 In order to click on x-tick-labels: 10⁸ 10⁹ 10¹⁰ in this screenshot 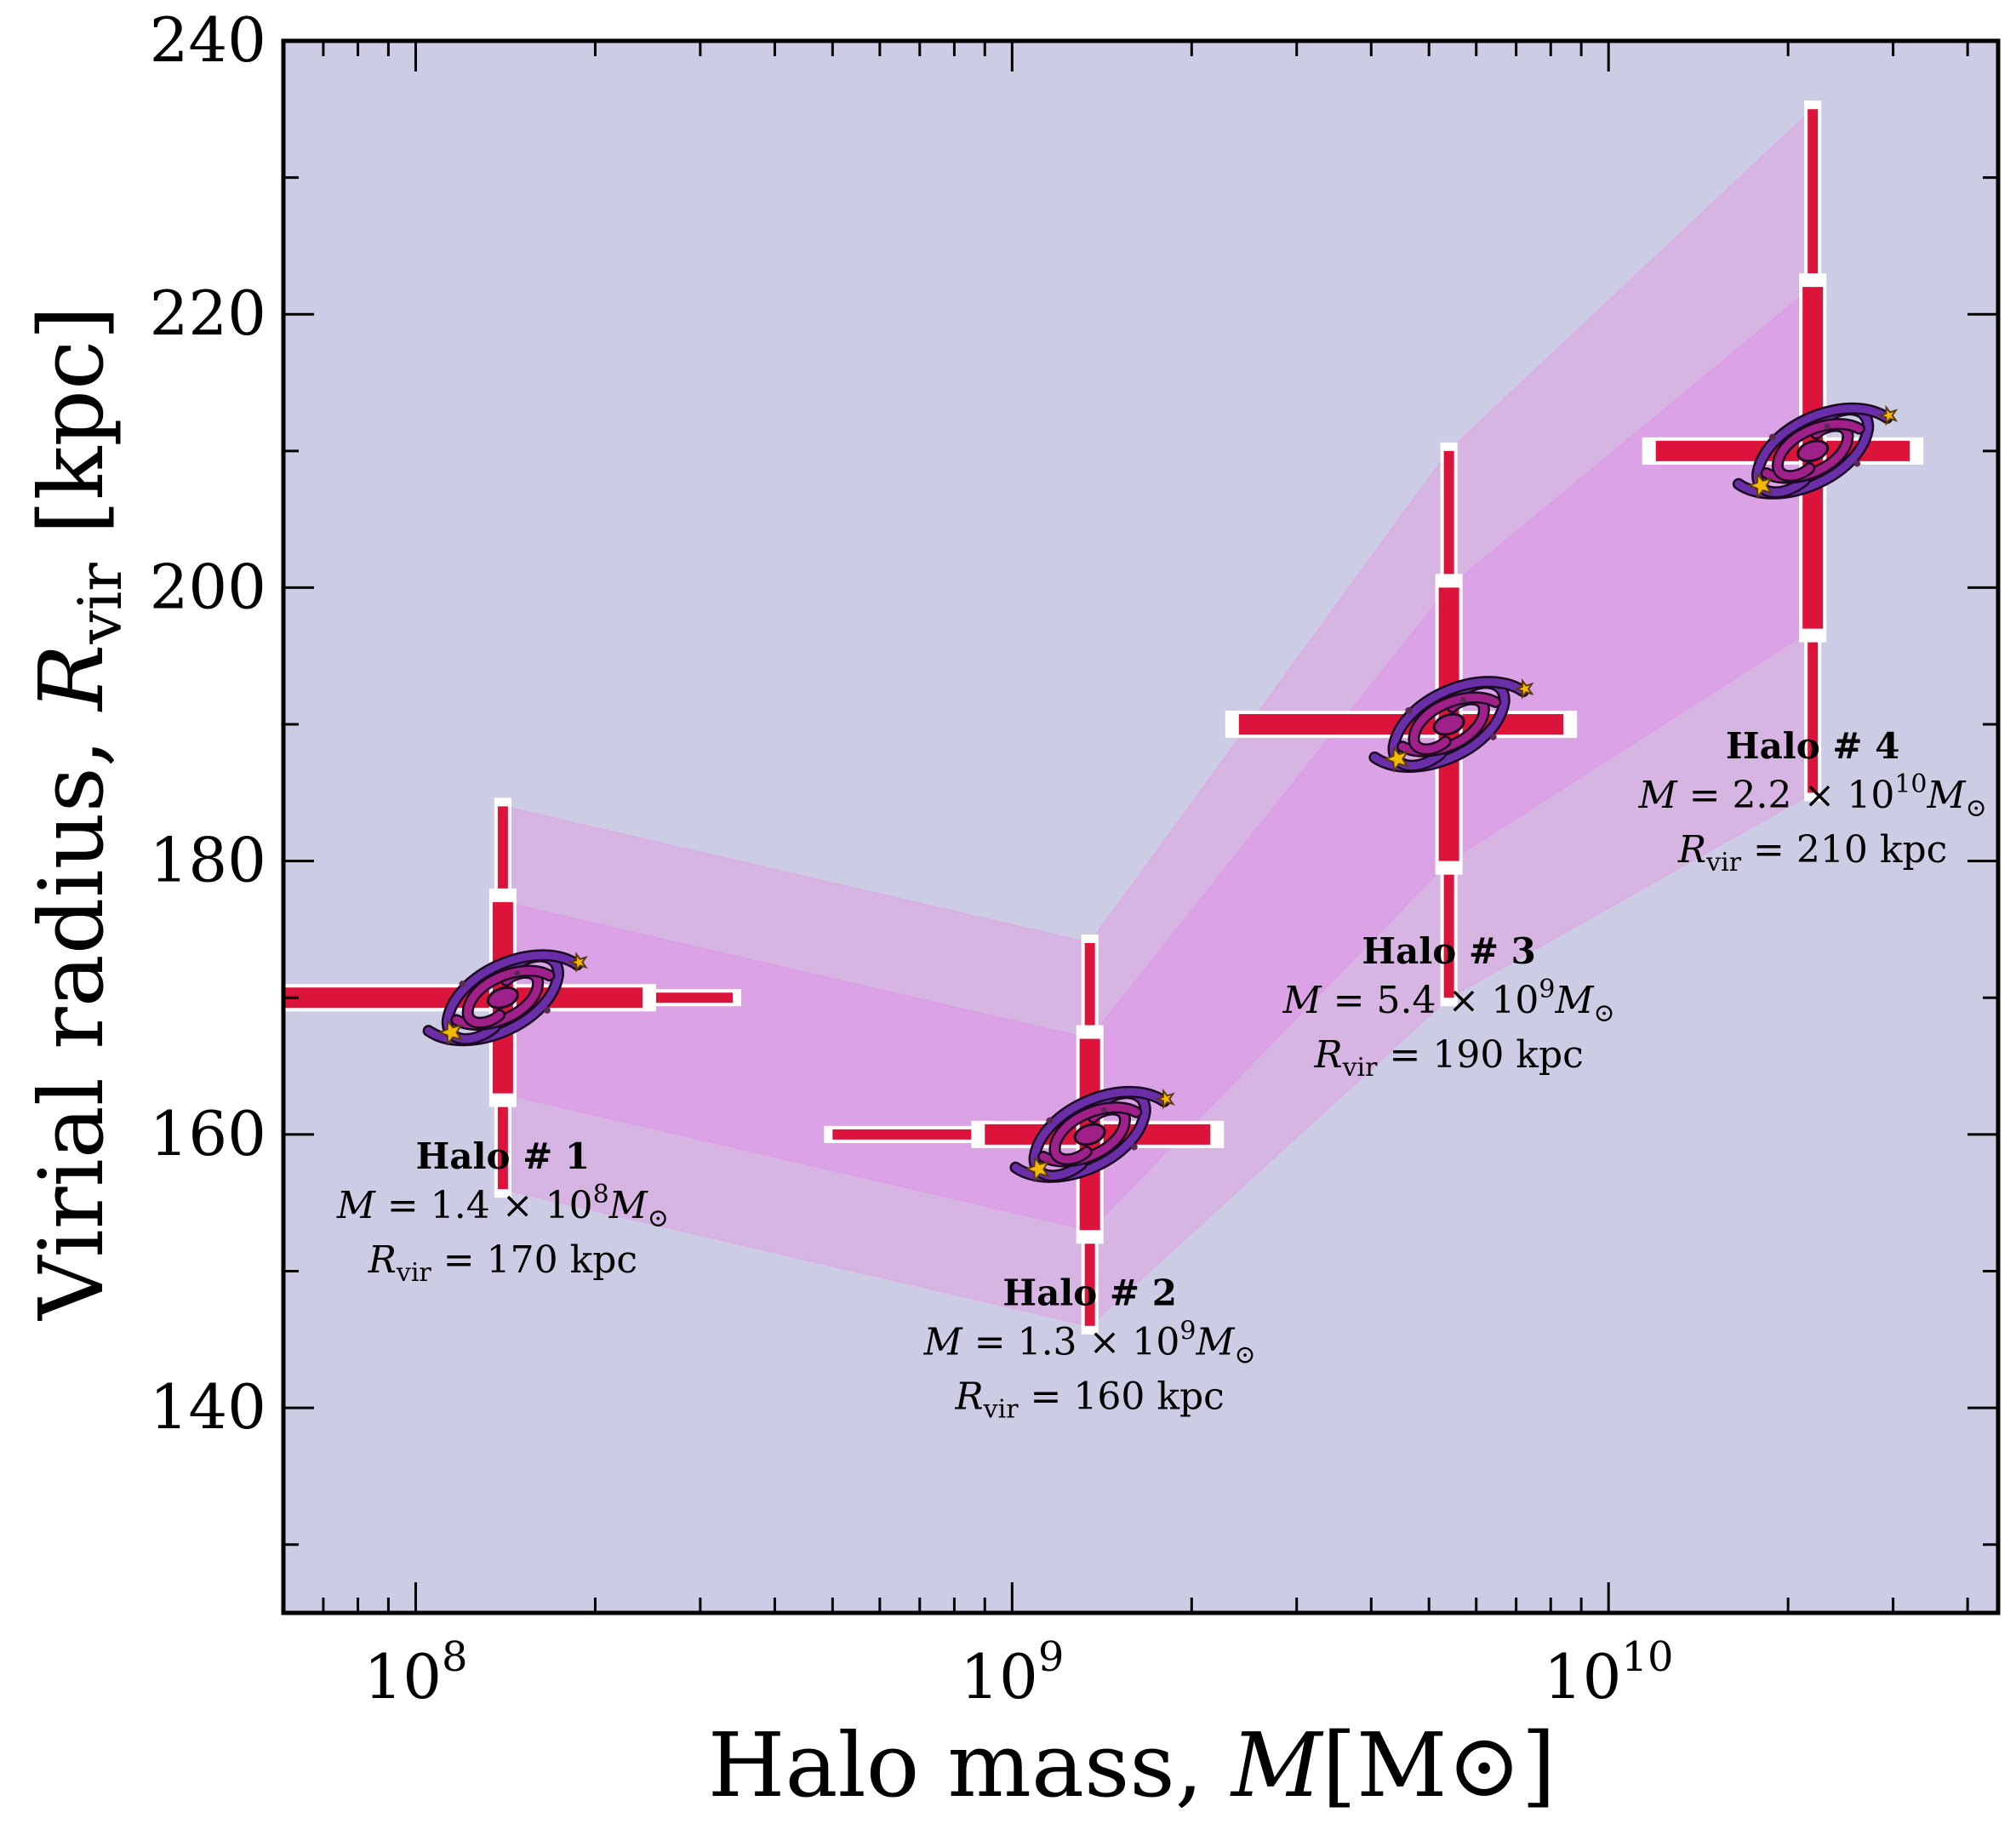, I will do `click(1018, 1672)`.